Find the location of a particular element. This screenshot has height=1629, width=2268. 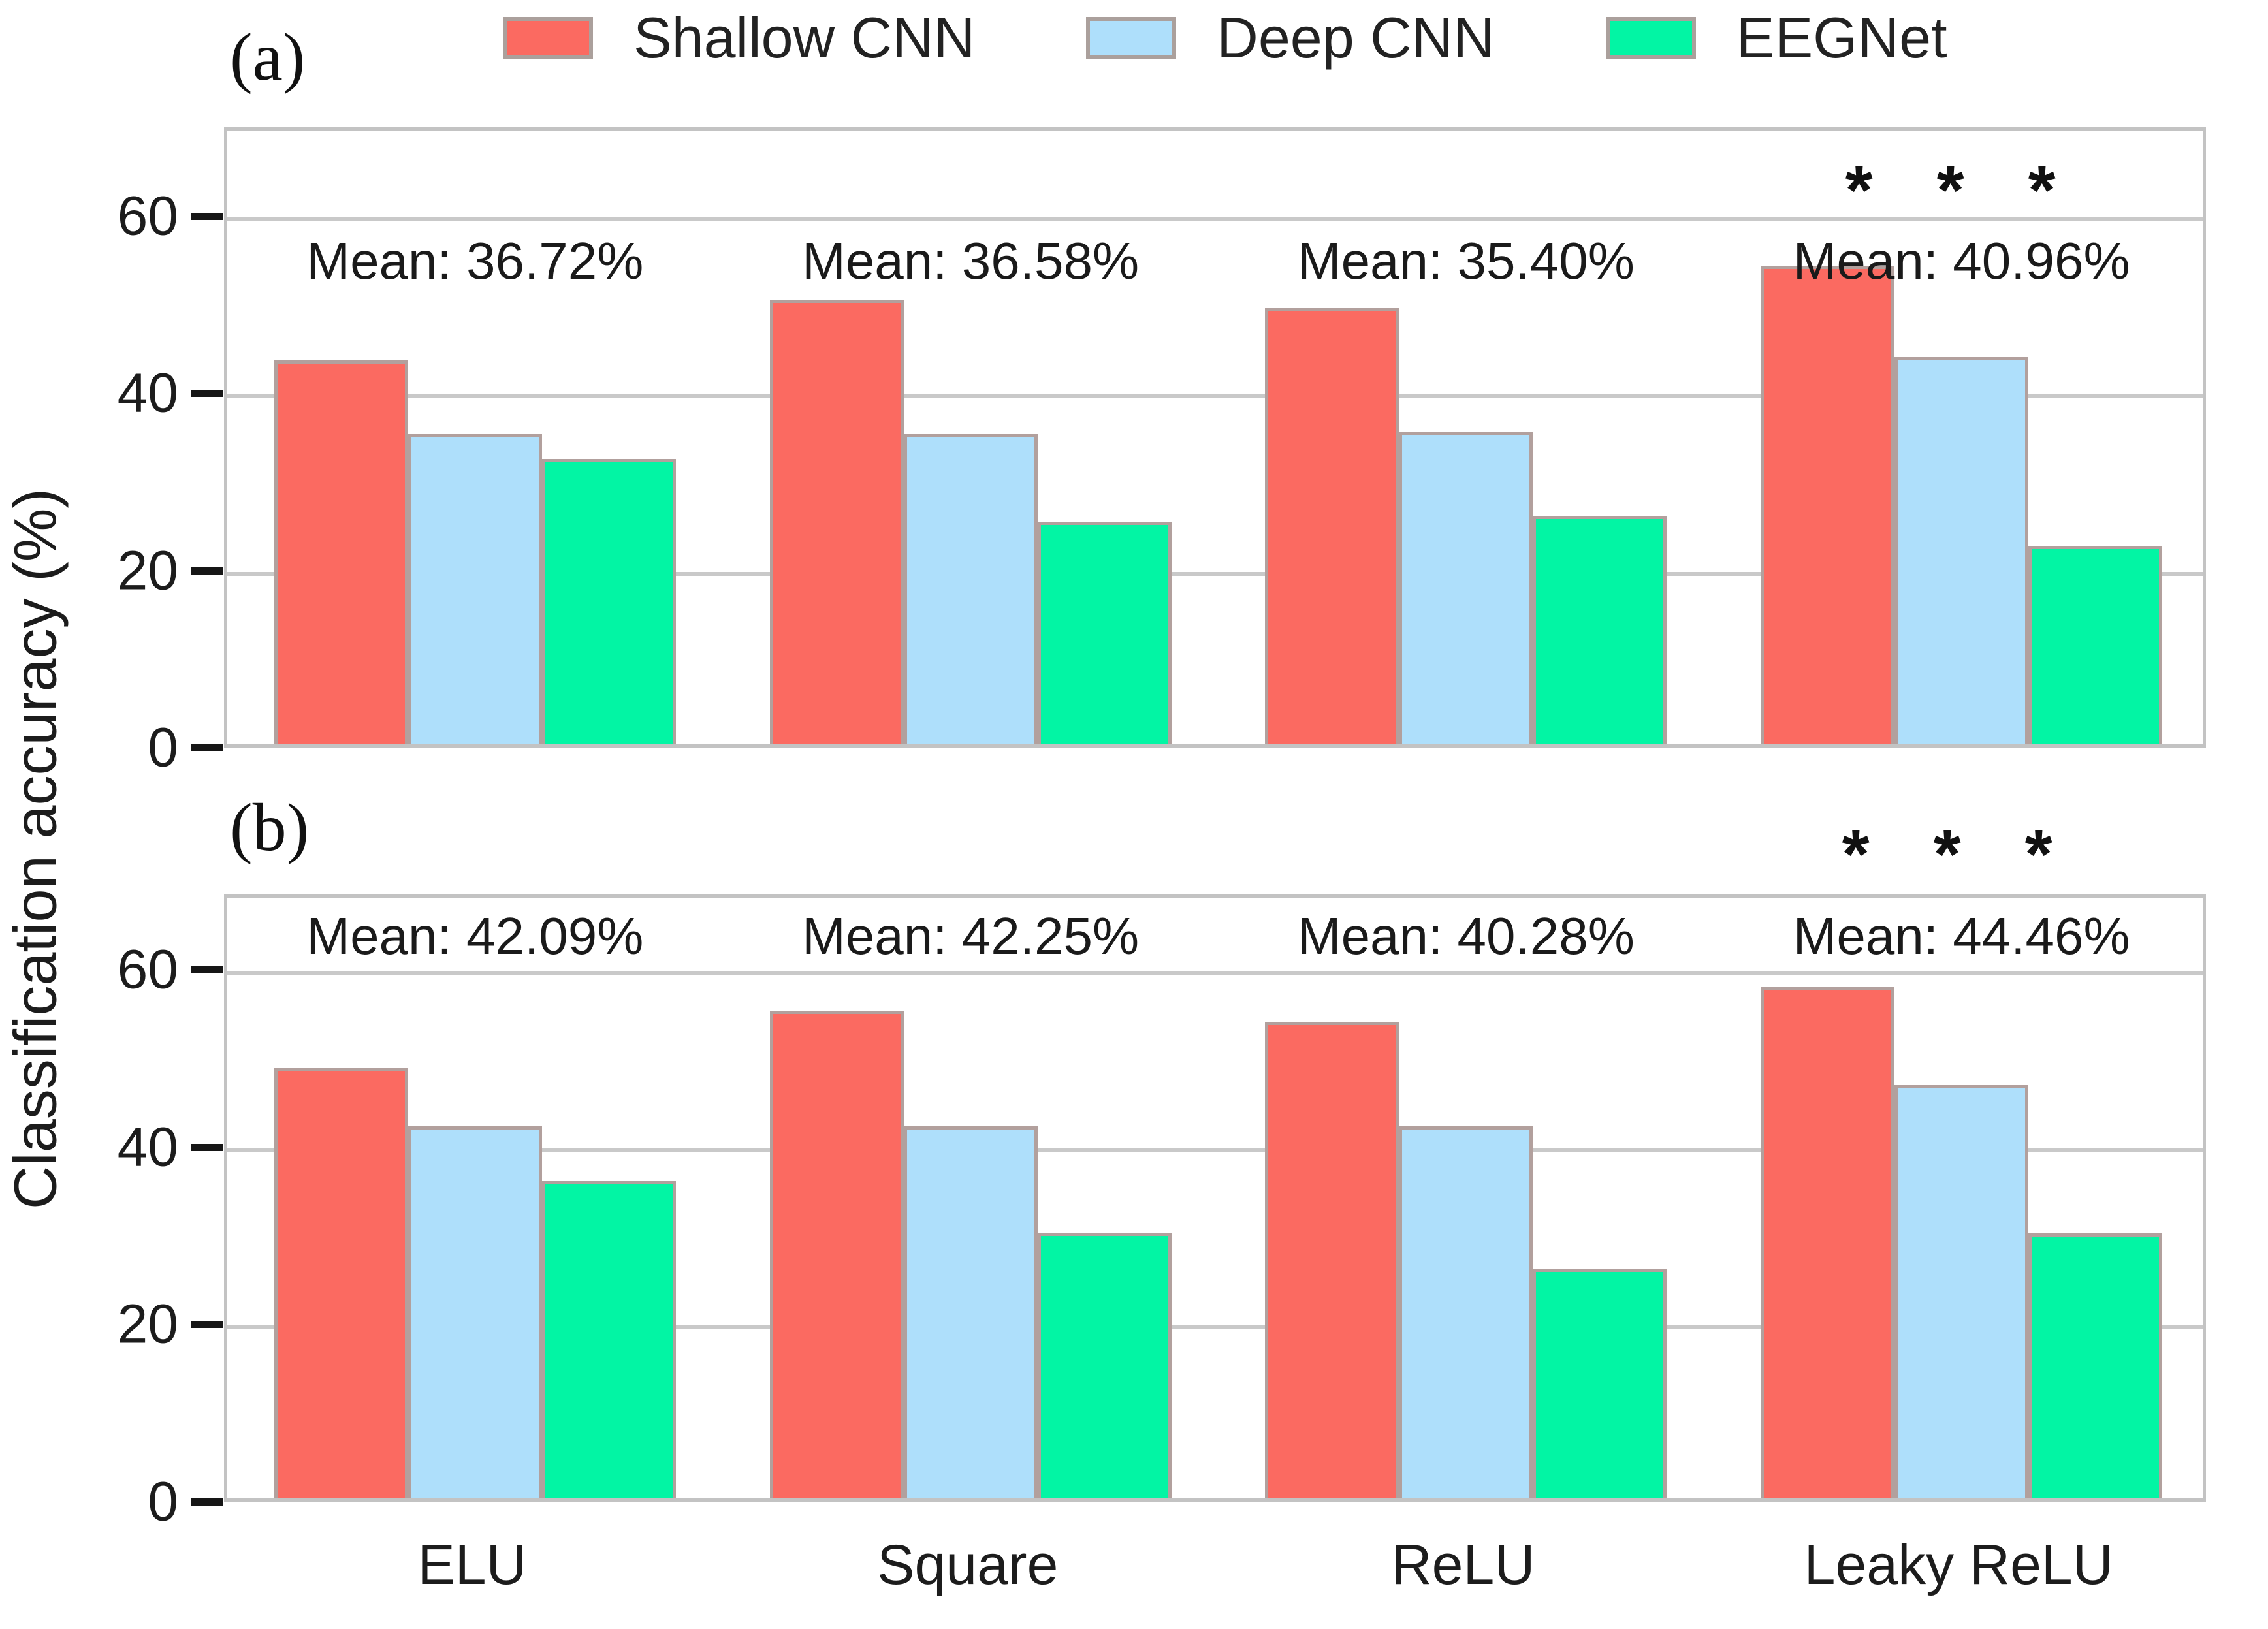

legend-swatch-eegnet is located at coordinates (1650, 38).